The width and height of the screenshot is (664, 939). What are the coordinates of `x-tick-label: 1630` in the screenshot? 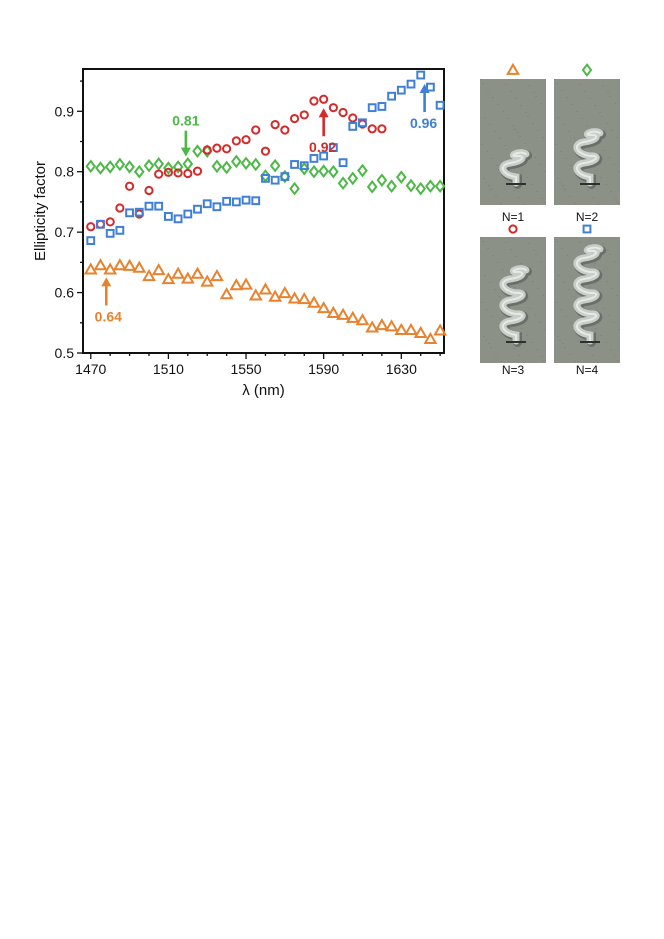 It's located at (401, 369).